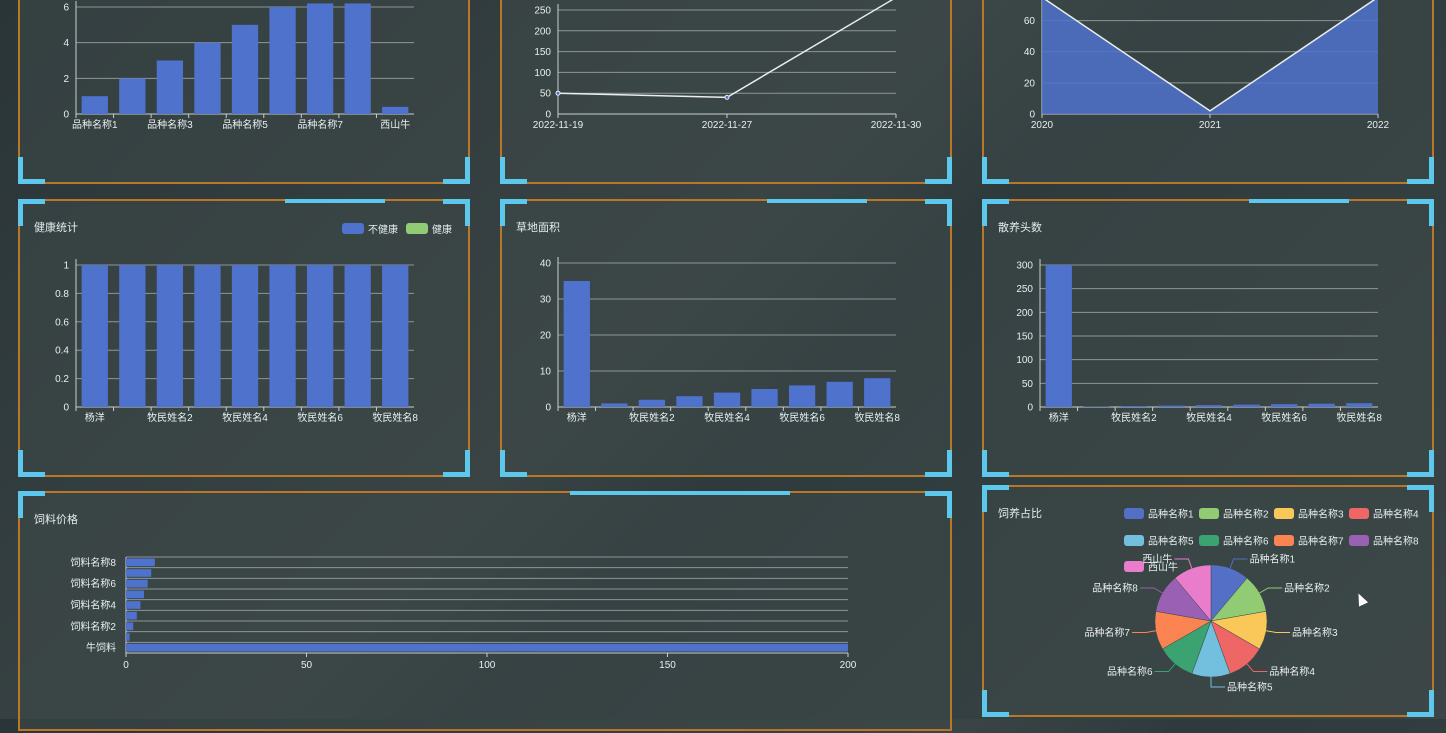 The image size is (1446, 733). What do you see at coordinates (101, 647) in the screenshot?
I see `y-tick-label: 牛饲料` at bounding box center [101, 647].